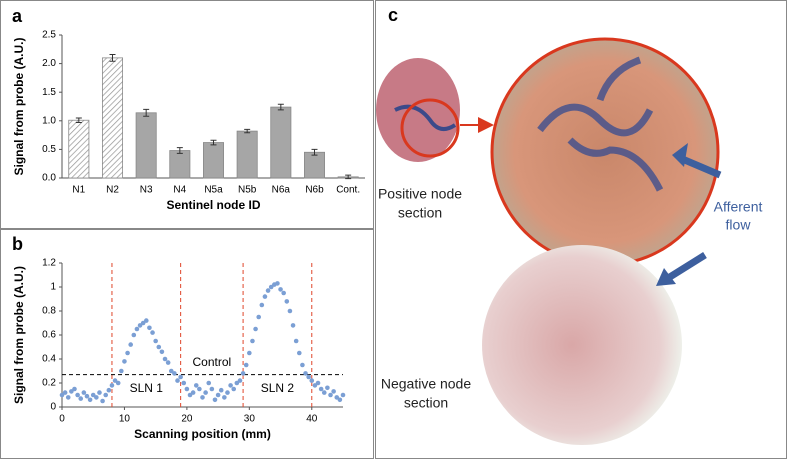  I want to click on y-tick-label: 2.0, so click(49, 63).